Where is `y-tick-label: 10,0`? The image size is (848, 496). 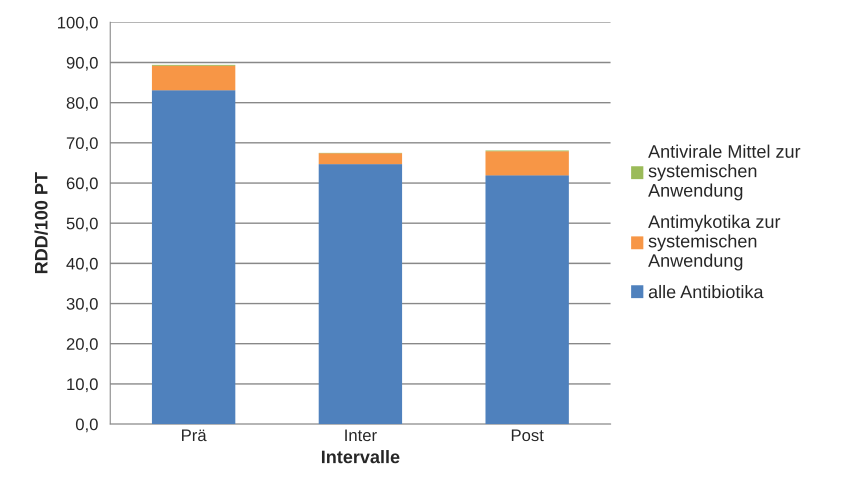 y-tick-label: 10,0 is located at coordinates (82, 385).